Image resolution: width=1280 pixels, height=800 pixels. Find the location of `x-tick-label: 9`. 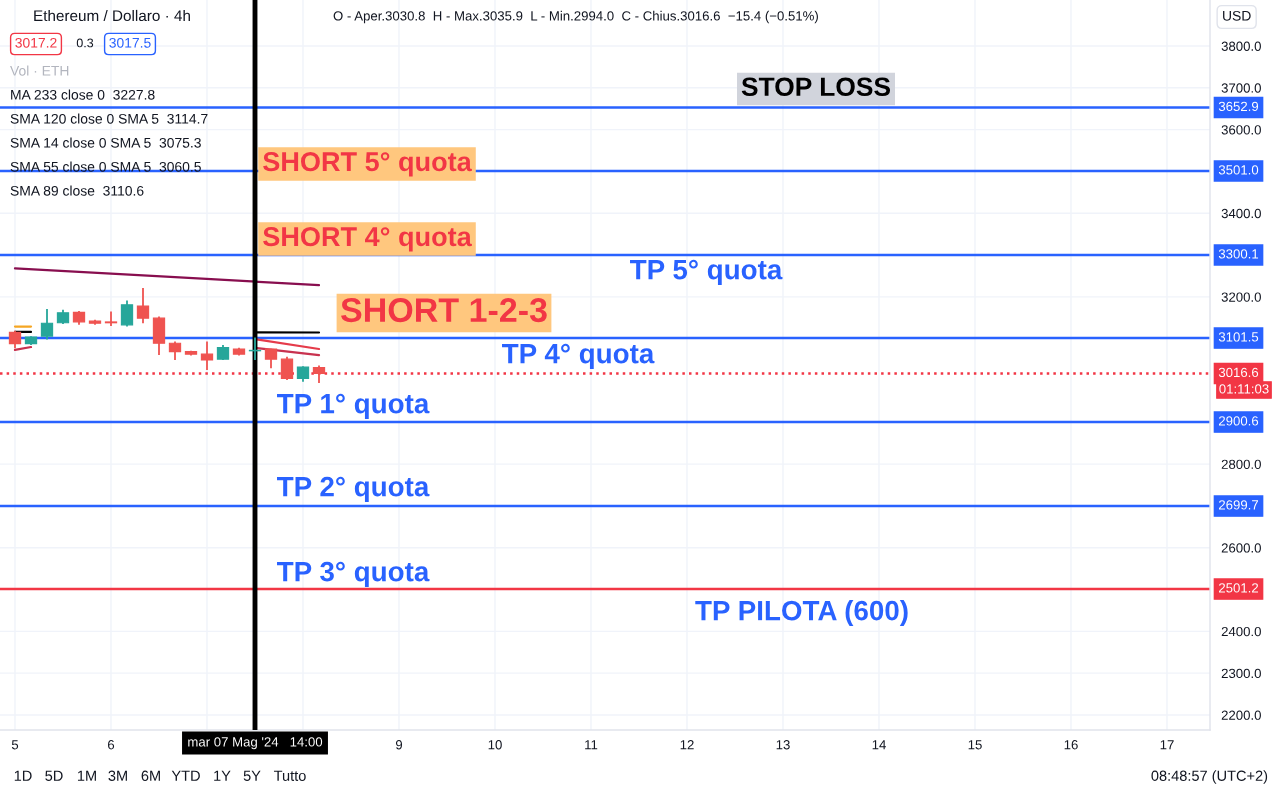

x-tick-label: 9 is located at coordinates (399, 745).